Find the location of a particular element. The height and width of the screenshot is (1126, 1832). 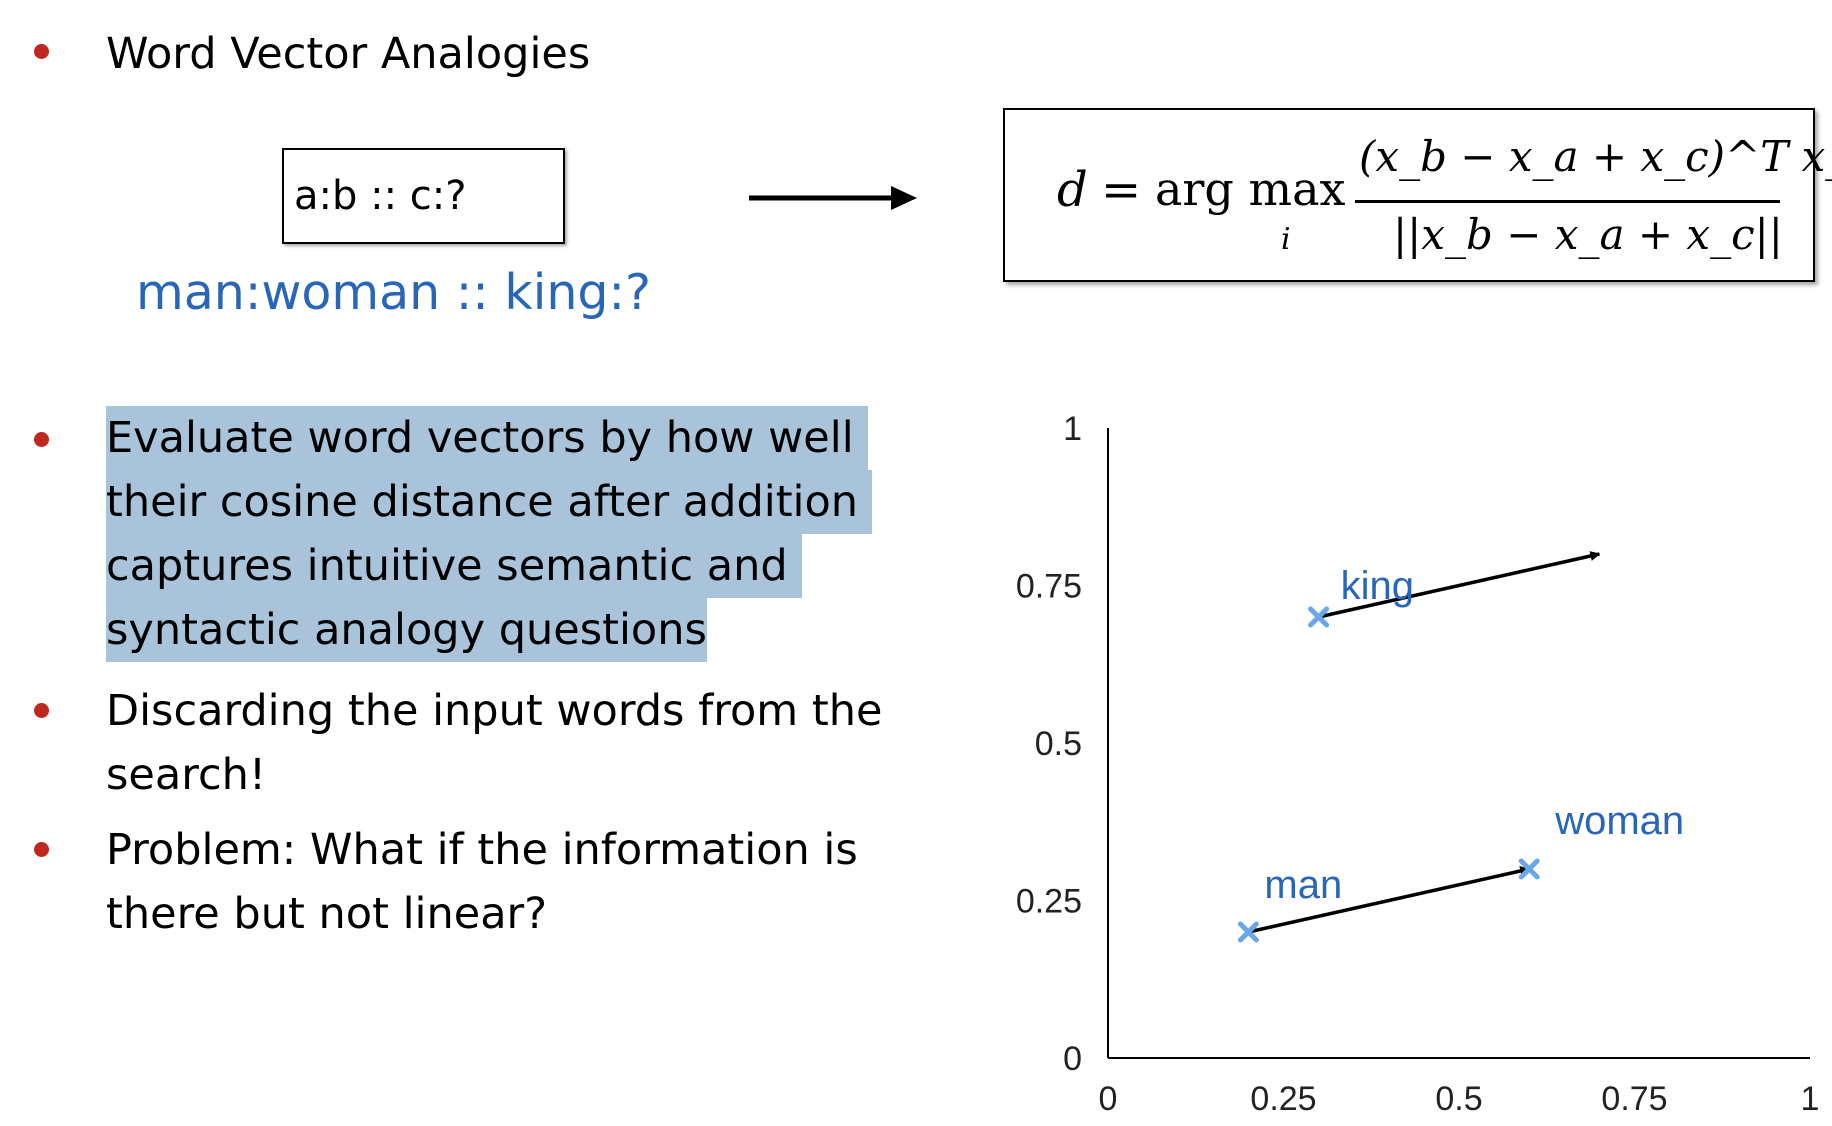

formula-subscript: i is located at coordinates (1286, 239).